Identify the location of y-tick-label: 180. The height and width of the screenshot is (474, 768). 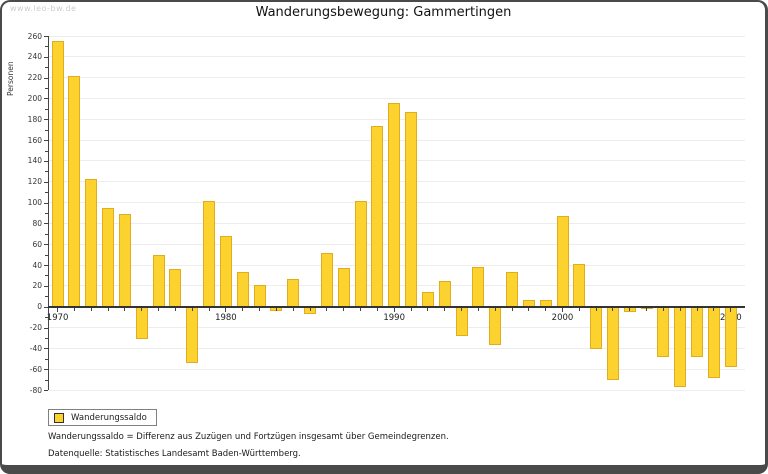
(34, 119).